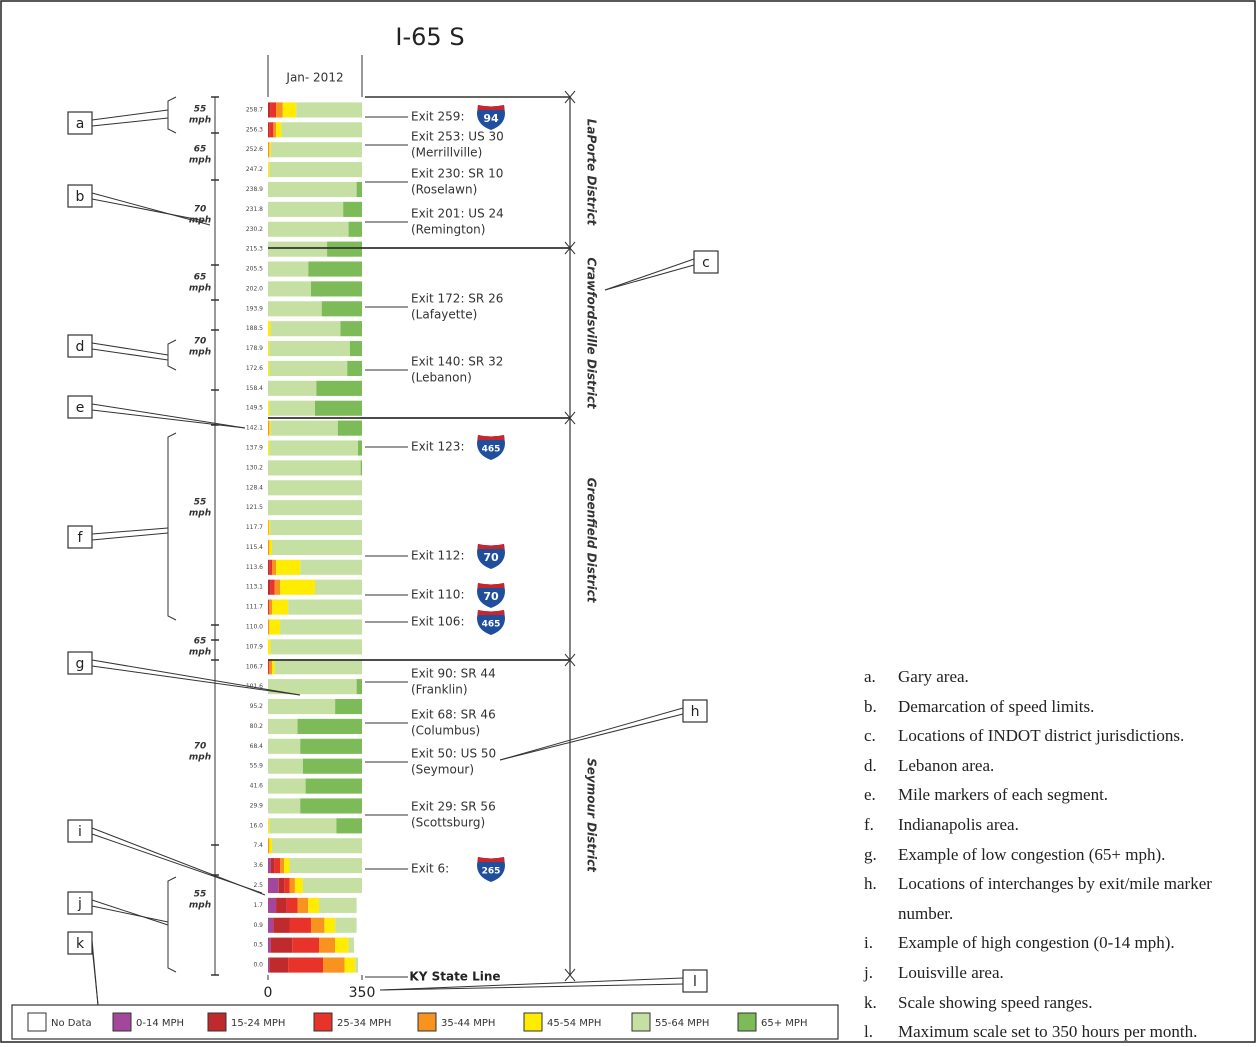  What do you see at coordinates (951, 972) in the screenshot?
I see `key-text: Louisville area.` at bounding box center [951, 972].